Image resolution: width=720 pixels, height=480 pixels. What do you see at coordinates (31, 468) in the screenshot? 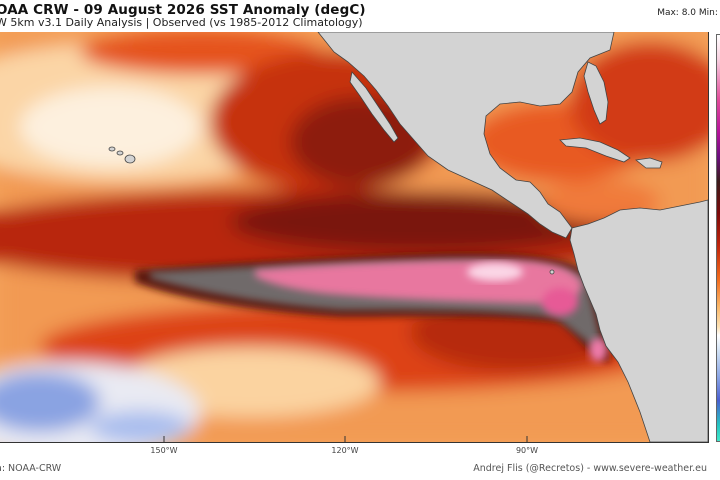
I see `data-source: a: NOAA-CRW` at bounding box center [31, 468].